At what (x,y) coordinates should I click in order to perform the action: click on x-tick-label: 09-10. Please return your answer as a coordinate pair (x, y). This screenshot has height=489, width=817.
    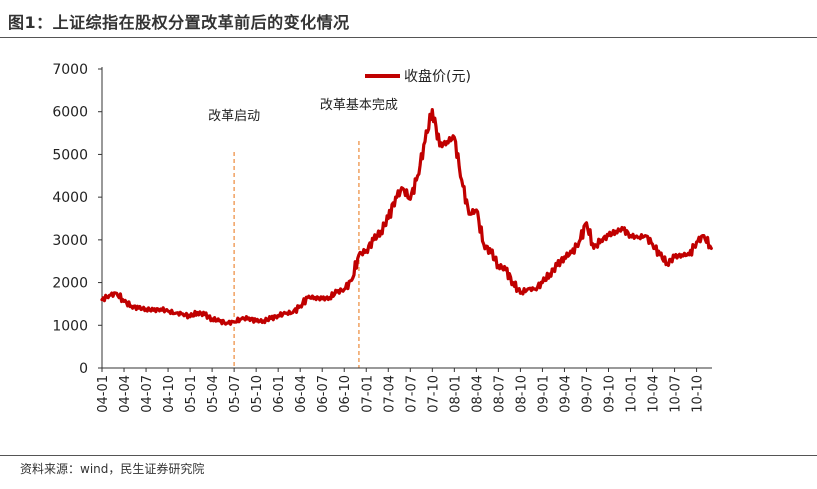
    Looking at the image, I should click on (609, 394).